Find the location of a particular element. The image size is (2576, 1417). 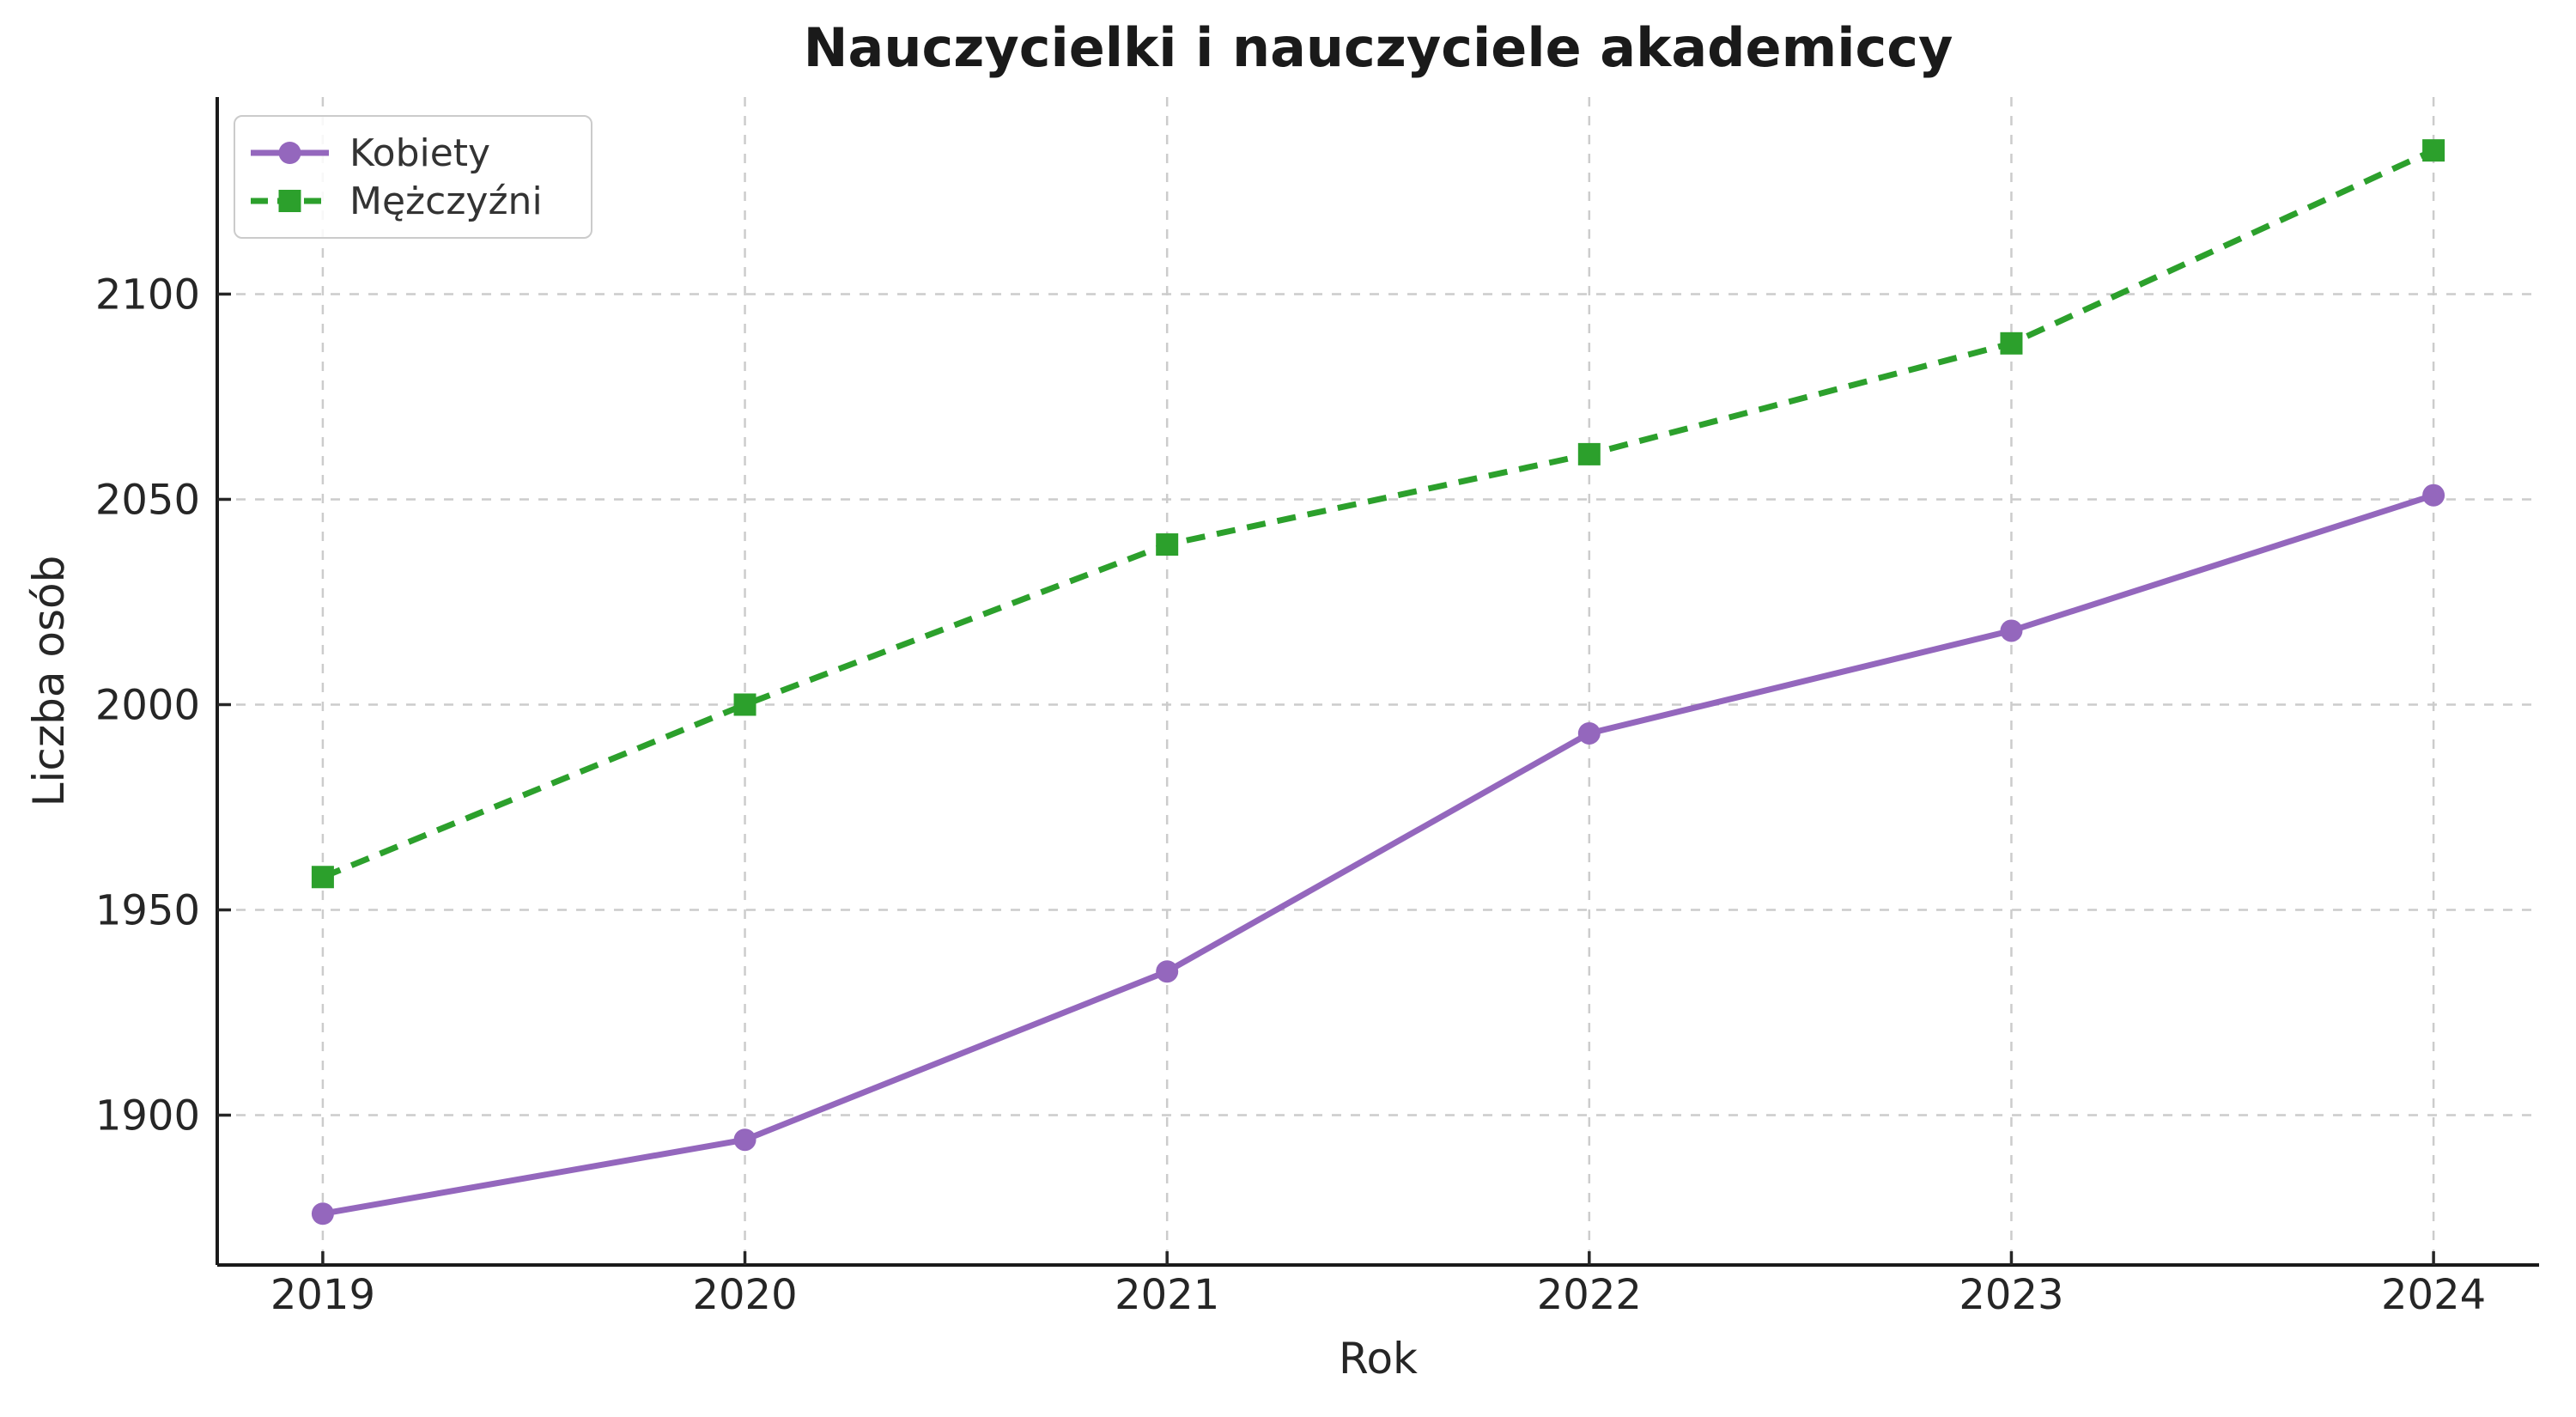

x-tick-label: 2020 is located at coordinates (744, 1295).